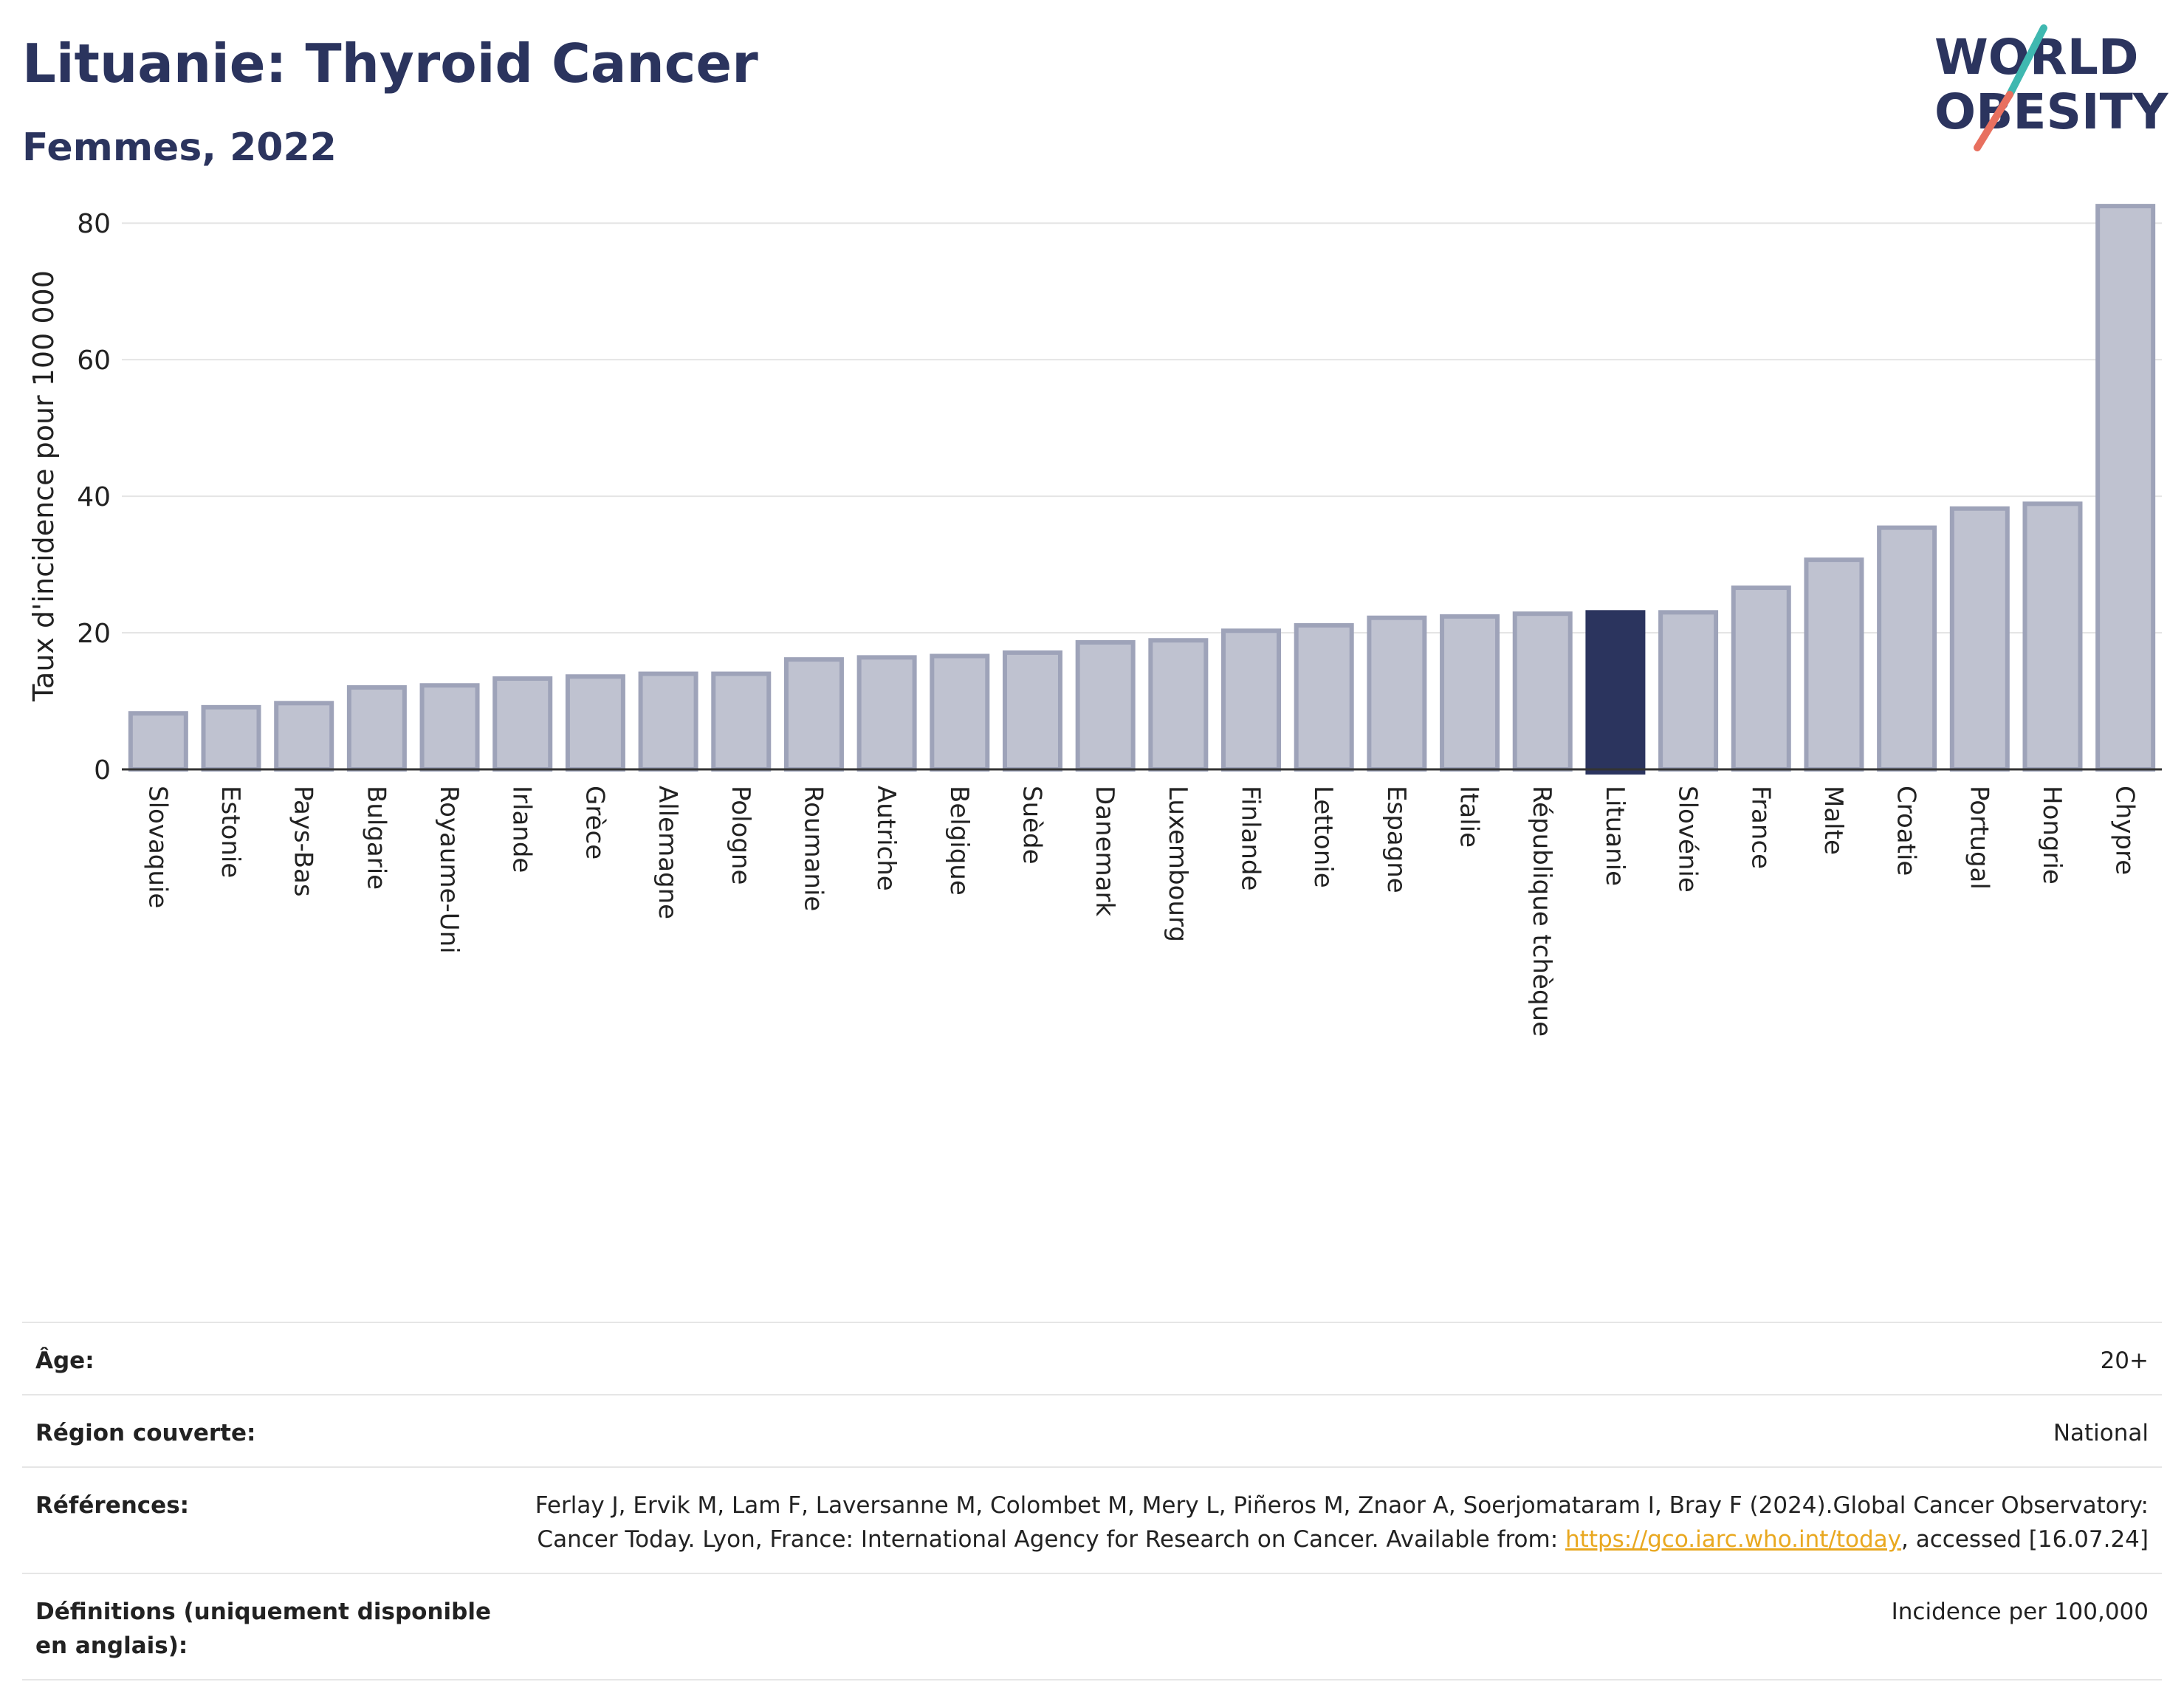  Describe the element at coordinates (230, 832) in the screenshot. I see `x-tick-label: Estonie` at that location.